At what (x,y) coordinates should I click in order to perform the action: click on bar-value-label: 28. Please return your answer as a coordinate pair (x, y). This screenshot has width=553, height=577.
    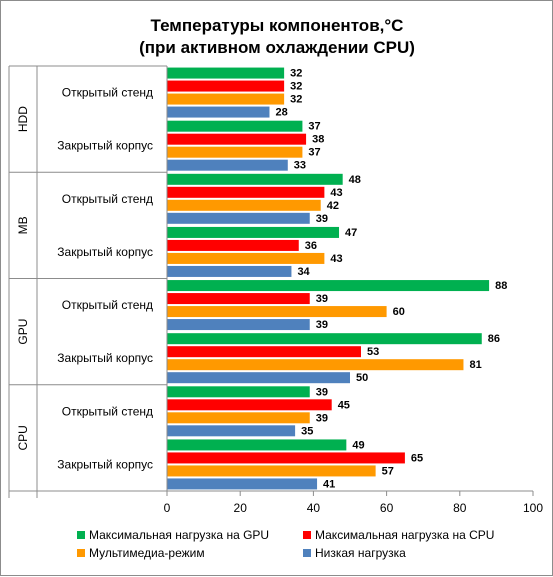
    Looking at the image, I should click on (281, 113).